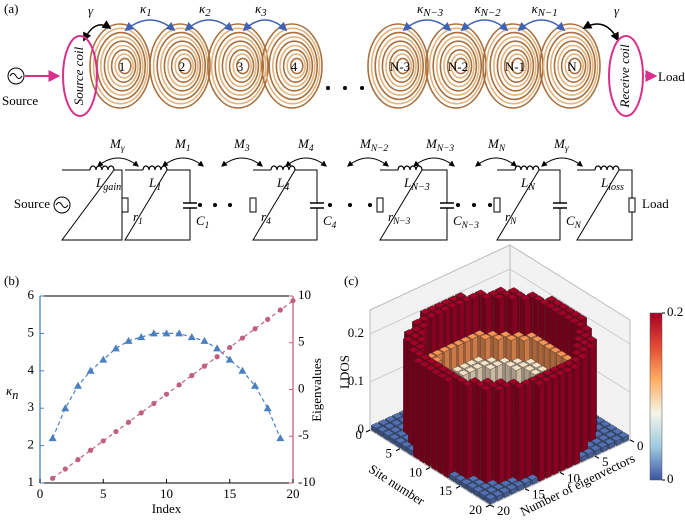 This screenshot has height=521, width=685. I want to click on x-tick-label: 15, so click(229, 493).